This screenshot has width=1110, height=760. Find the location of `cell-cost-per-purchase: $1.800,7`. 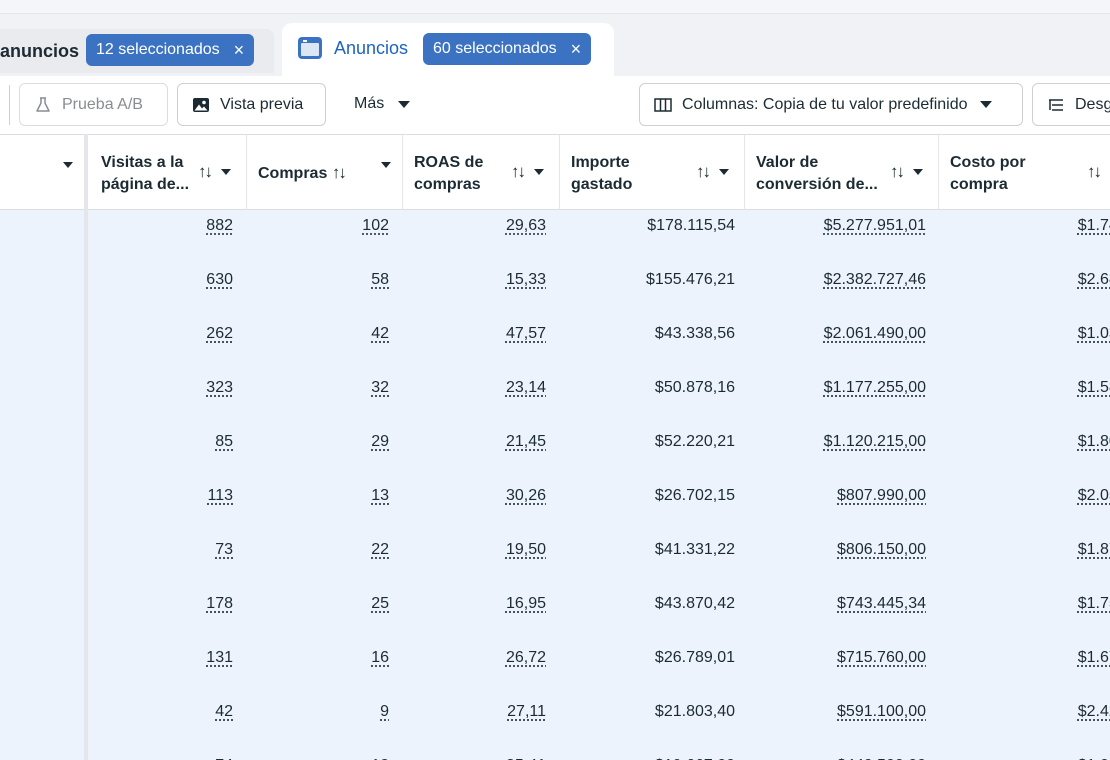

cell-cost-per-purchase: $1.800,7 is located at coordinates (555, 442).